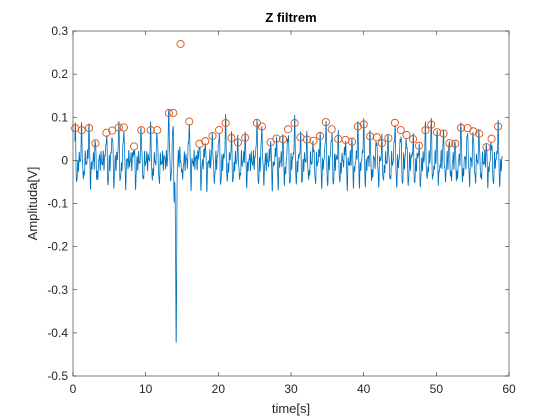  I want to click on x-tick-label: 0, so click(73, 389).